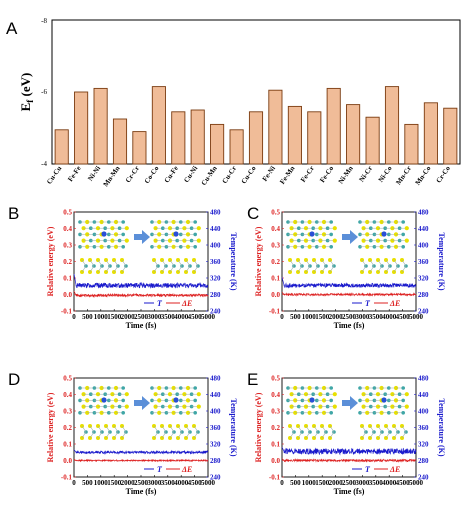 This screenshot has width=474, height=527. What do you see at coordinates (44, 164) in the screenshot?
I see `y-tick-label: -4` at bounding box center [44, 164].